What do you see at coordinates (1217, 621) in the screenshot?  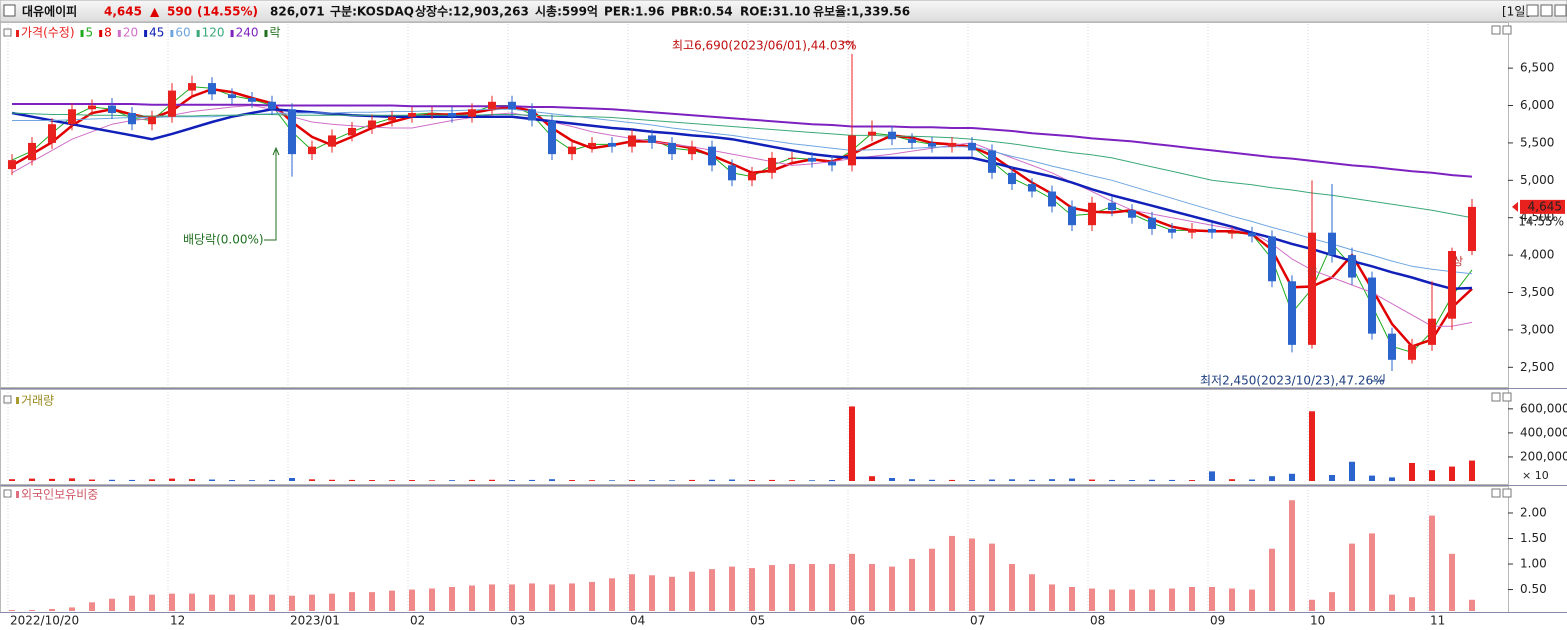 I see `x-tick-label: 09` at bounding box center [1217, 621].